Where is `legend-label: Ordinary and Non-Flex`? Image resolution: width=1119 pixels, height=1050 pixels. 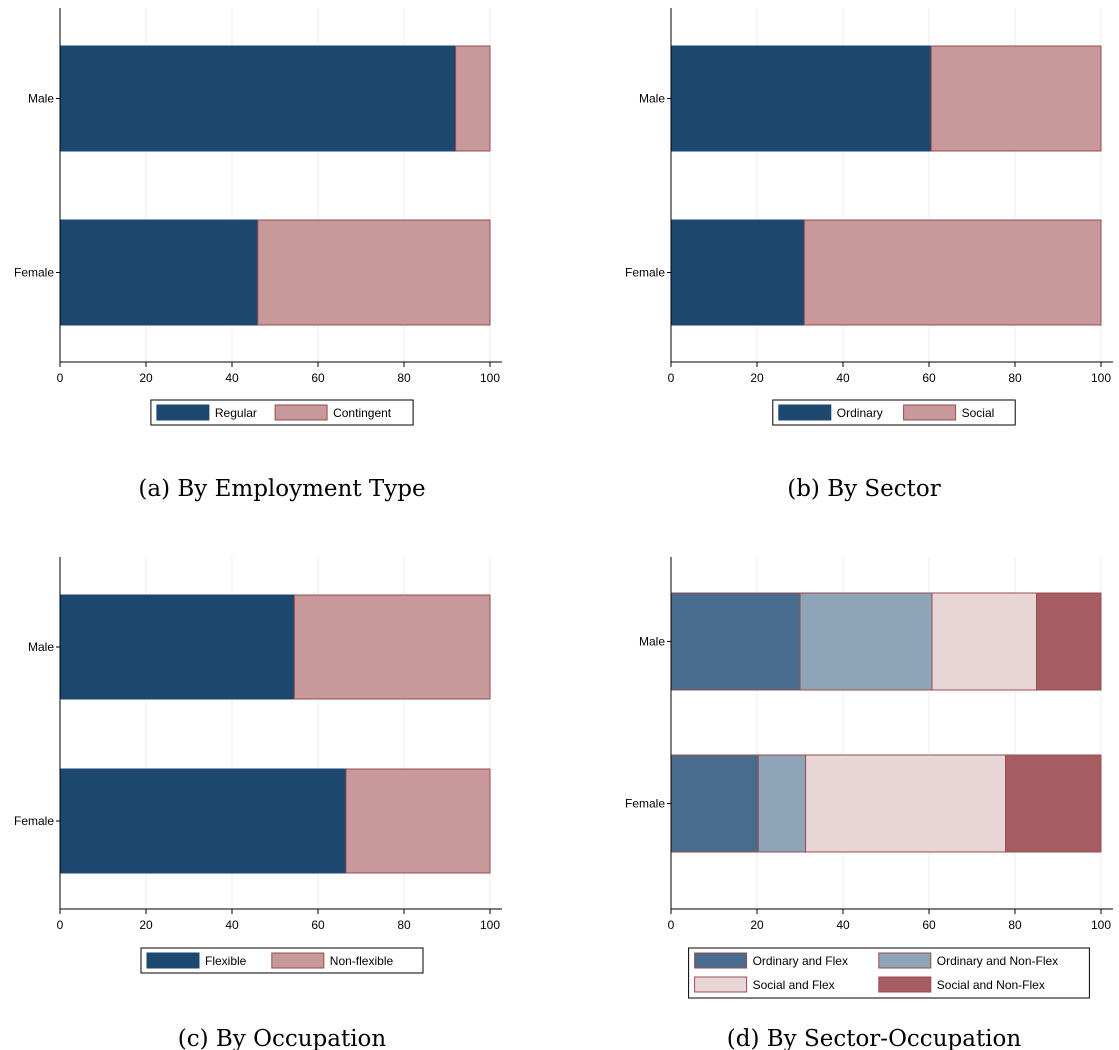 legend-label: Ordinary and Non-Flex is located at coordinates (997, 961).